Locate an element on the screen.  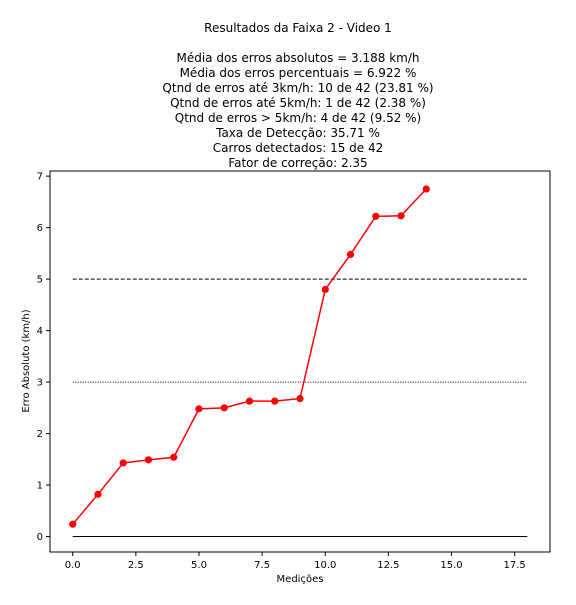
title-line-3: Média dos erros absolutos = 3.188 km/h is located at coordinates (297, 58).